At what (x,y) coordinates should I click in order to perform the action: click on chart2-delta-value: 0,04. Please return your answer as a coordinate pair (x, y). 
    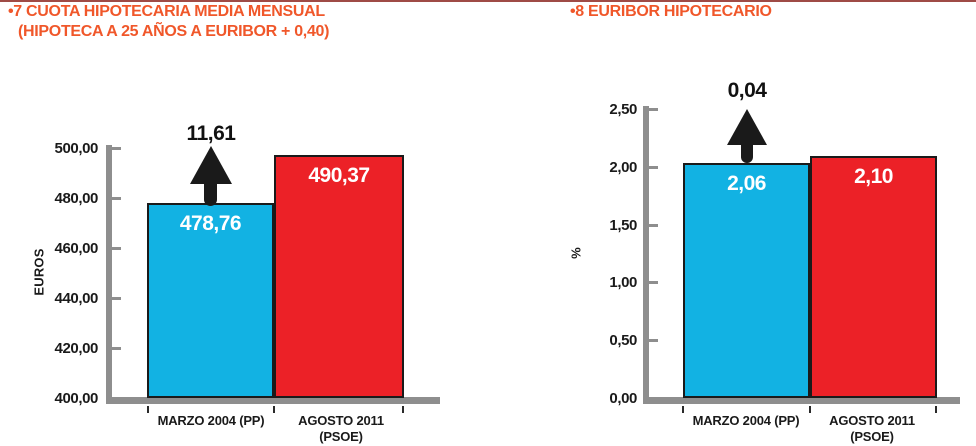
    Looking at the image, I should click on (747, 90).